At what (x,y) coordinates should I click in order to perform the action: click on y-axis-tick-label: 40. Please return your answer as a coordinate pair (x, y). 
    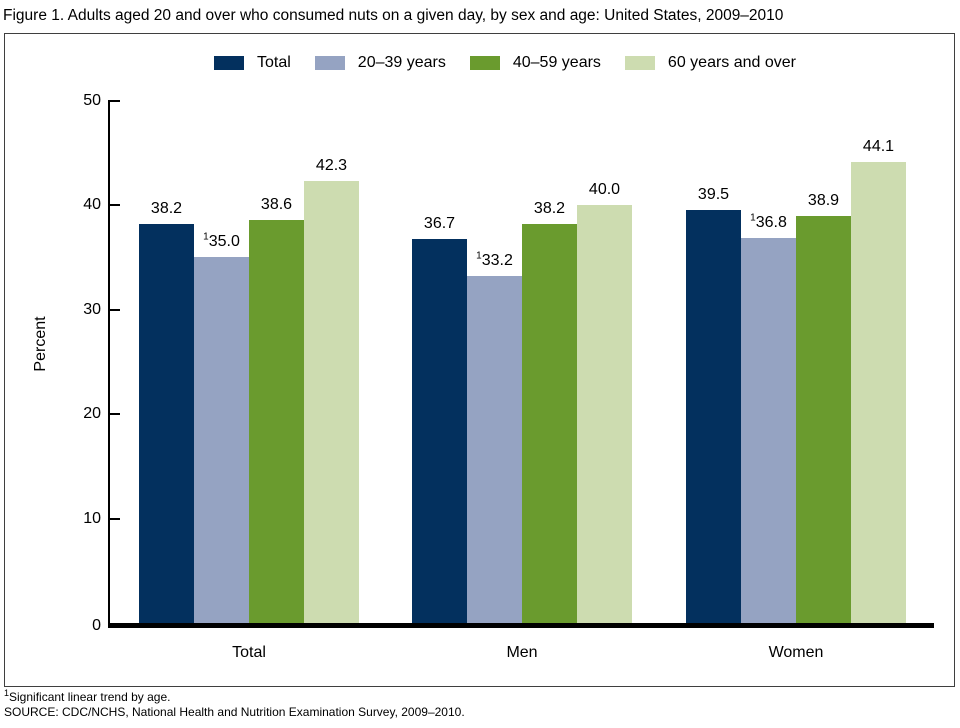
    Looking at the image, I should click on (92, 204).